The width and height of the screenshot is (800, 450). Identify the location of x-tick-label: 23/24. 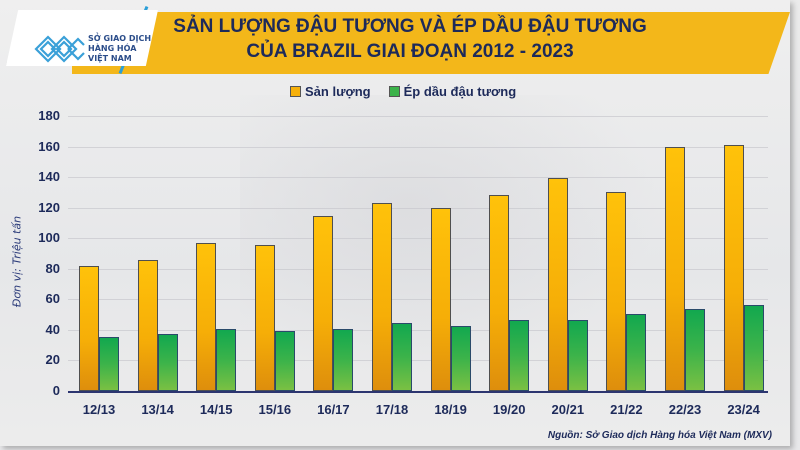
(743, 409).